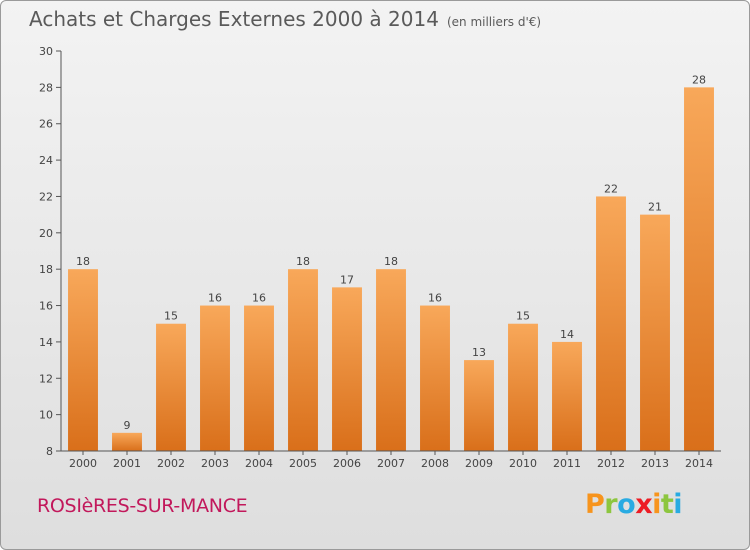  What do you see at coordinates (699, 79) in the screenshot?
I see `bar-value-label: 28` at bounding box center [699, 79].